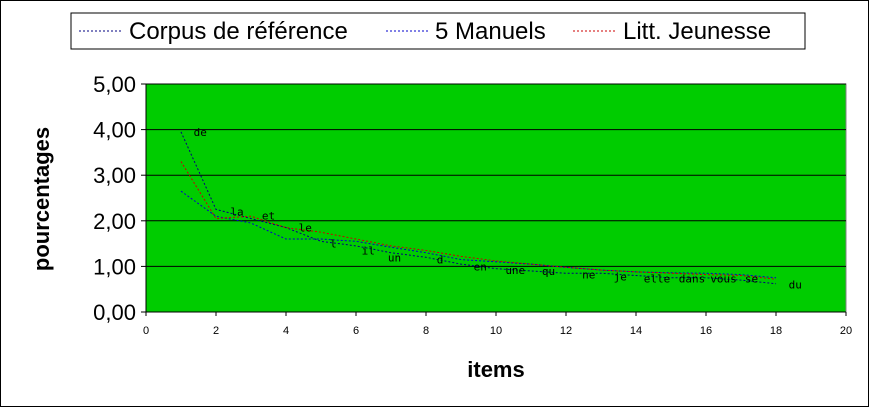 Image resolution: width=869 pixels, height=408 pixels. Describe the element at coordinates (795, 285) in the screenshot. I see `point-label-du: du` at that location.